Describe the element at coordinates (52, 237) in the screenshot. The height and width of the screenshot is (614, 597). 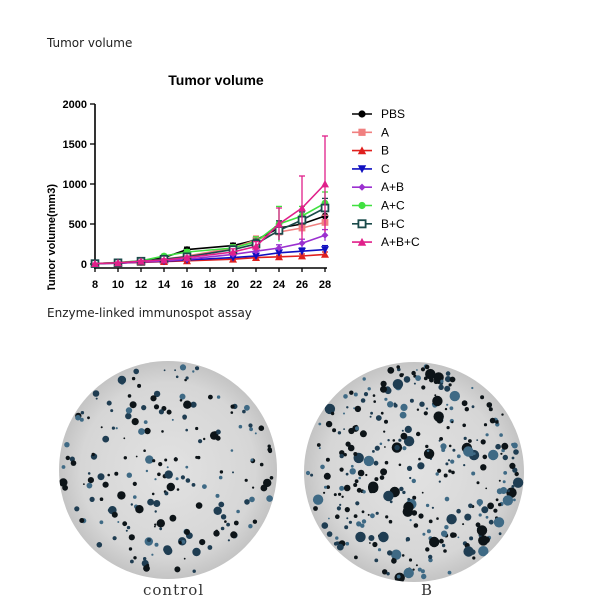
I see `y-axis-label: Tumor volume(mm3)` at that location.